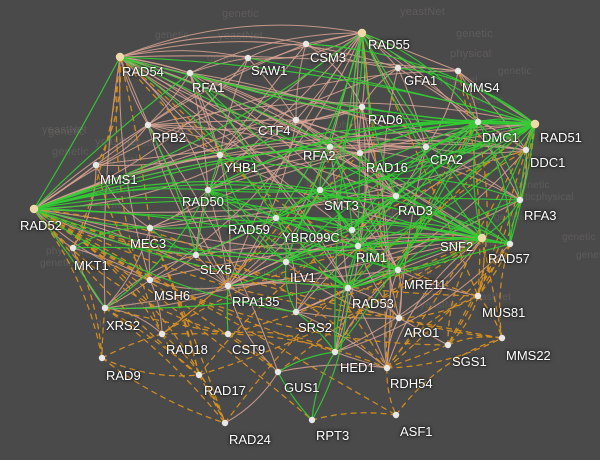 This screenshot has width=600, height=460. Describe the element at coordinates (203, 201) in the screenshot. I see `node-label-rad50: RAD50` at that location.